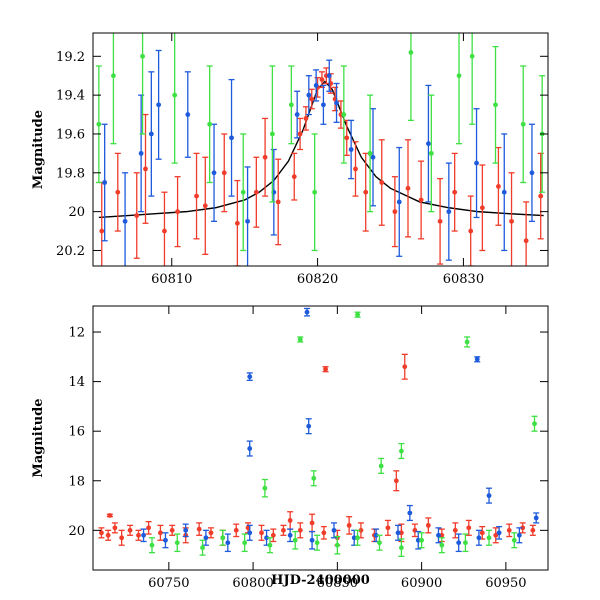 Image resolution: width=600 pixels, height=600 pixels. I want to click on y-tick-label: 14, so click(76, 382).